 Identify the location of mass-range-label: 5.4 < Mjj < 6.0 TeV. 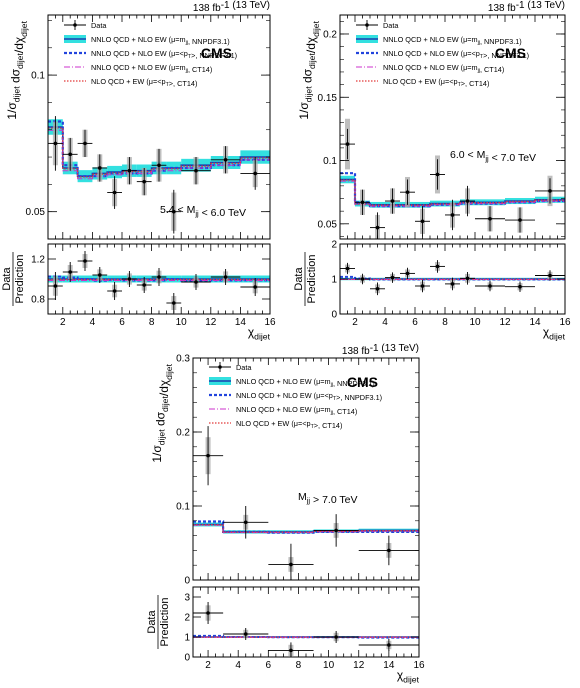
(203, 211).